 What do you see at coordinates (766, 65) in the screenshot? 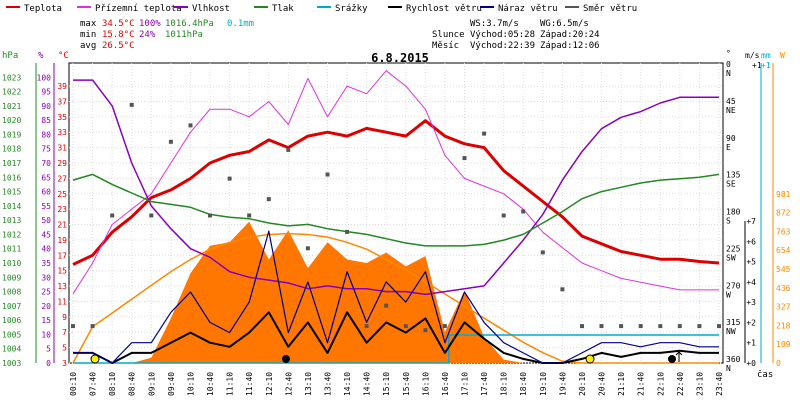
I see `rain-top-tick: +1` at bounding box center [766, 65].